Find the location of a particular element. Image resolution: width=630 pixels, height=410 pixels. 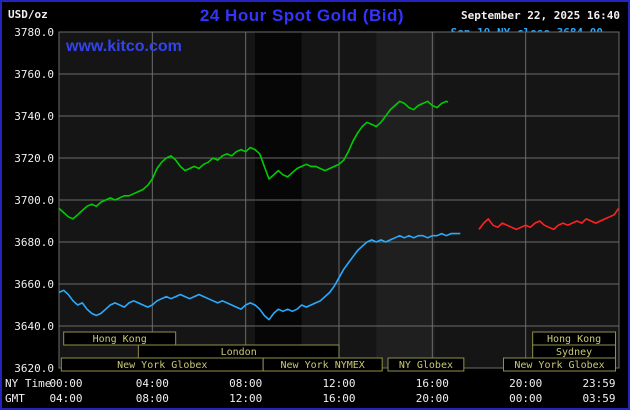

session-label: New York NYMEX is located at coordinates (323, 365).